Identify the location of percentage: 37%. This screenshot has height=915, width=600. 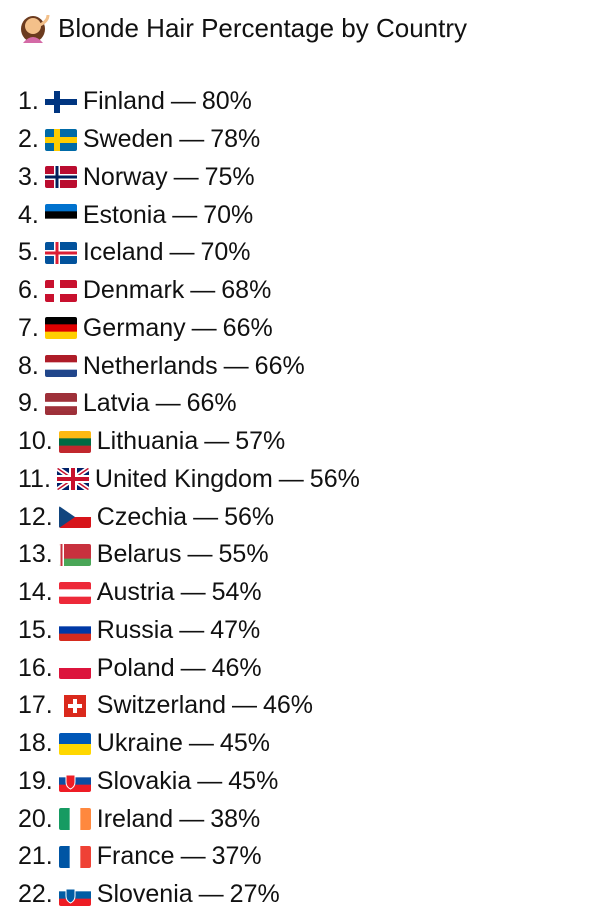
(236, 856).